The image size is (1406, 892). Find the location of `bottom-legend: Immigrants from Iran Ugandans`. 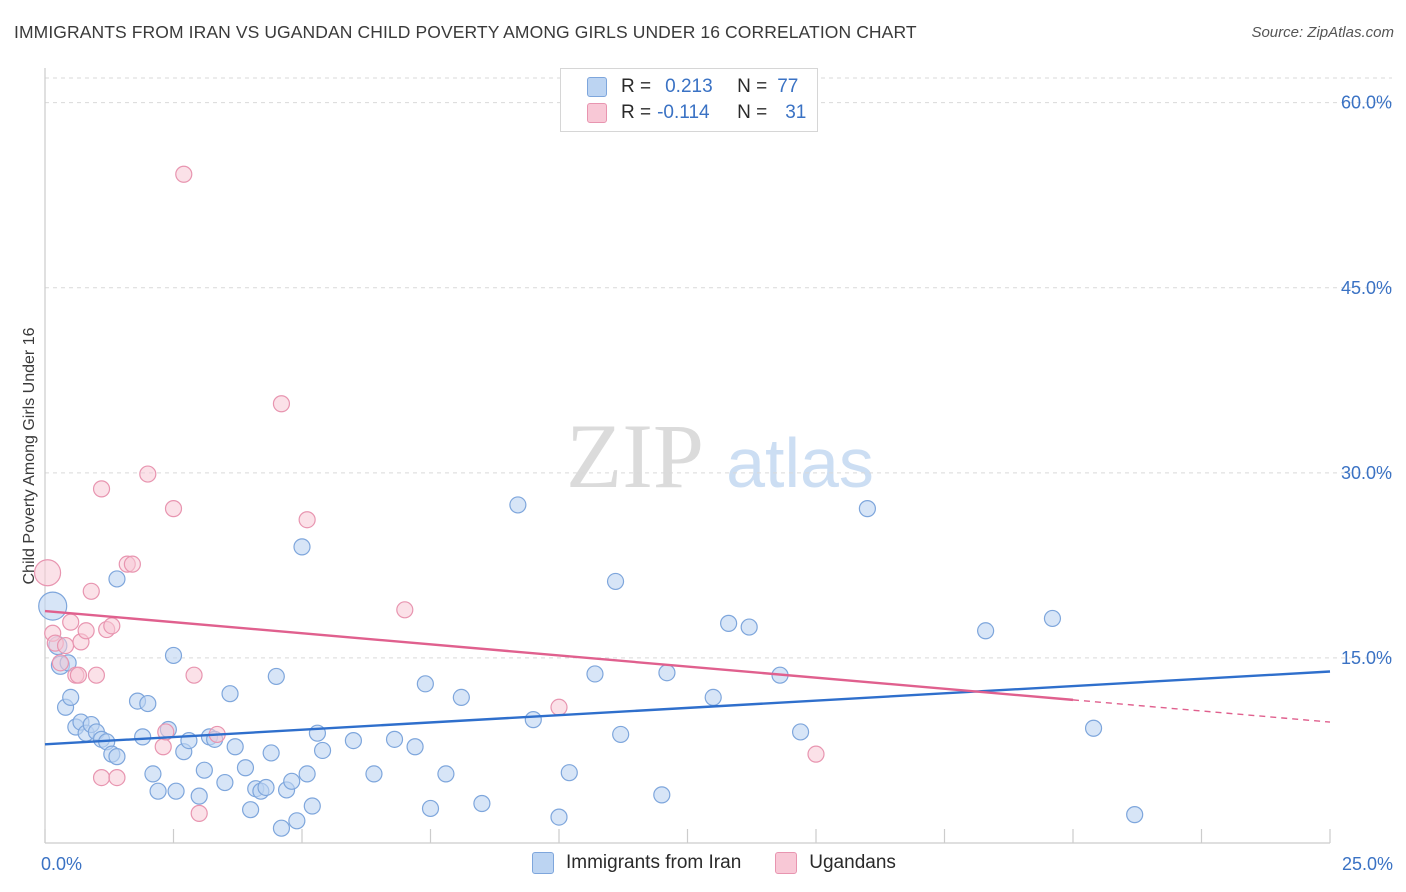

bottom-legend: Immigrants from Iran Ugandans is located at coordinates (731, 863).